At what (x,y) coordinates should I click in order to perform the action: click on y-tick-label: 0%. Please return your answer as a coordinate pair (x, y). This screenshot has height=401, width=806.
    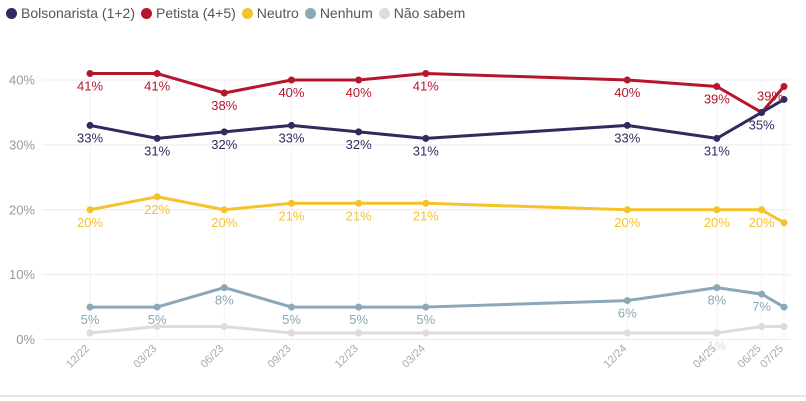
    Looking at the image, I should click on (25, 339).